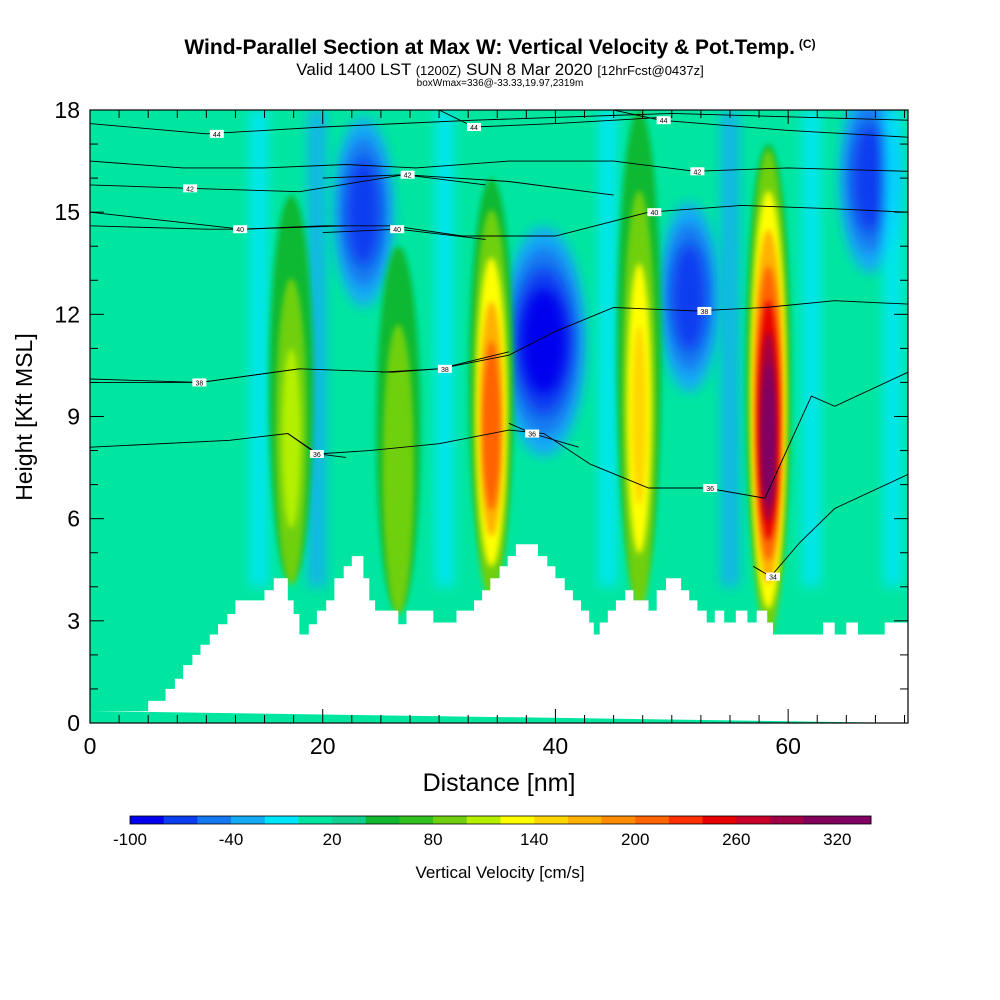  I want to click on theta-label-12: 38, so click(445, 370).